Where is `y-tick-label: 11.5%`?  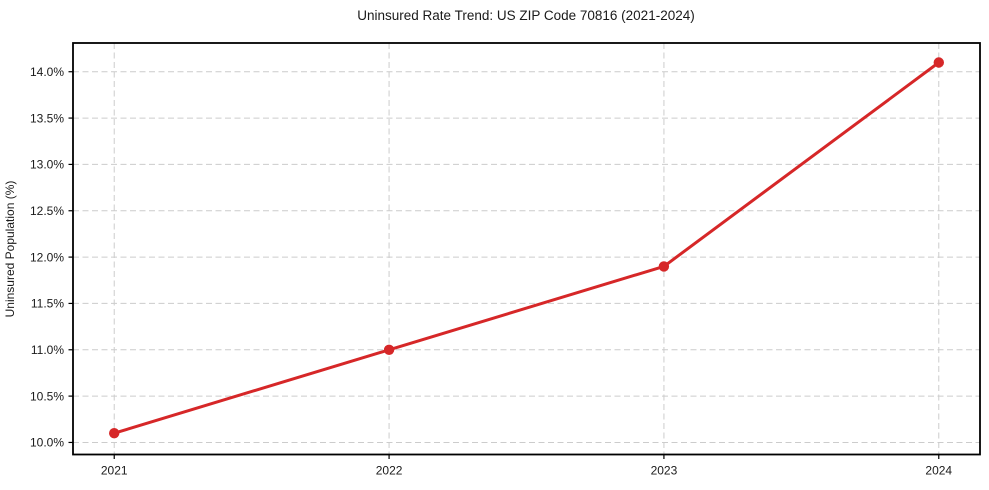 y-tick-label: 11.5% is located at coordinates (47, 304).